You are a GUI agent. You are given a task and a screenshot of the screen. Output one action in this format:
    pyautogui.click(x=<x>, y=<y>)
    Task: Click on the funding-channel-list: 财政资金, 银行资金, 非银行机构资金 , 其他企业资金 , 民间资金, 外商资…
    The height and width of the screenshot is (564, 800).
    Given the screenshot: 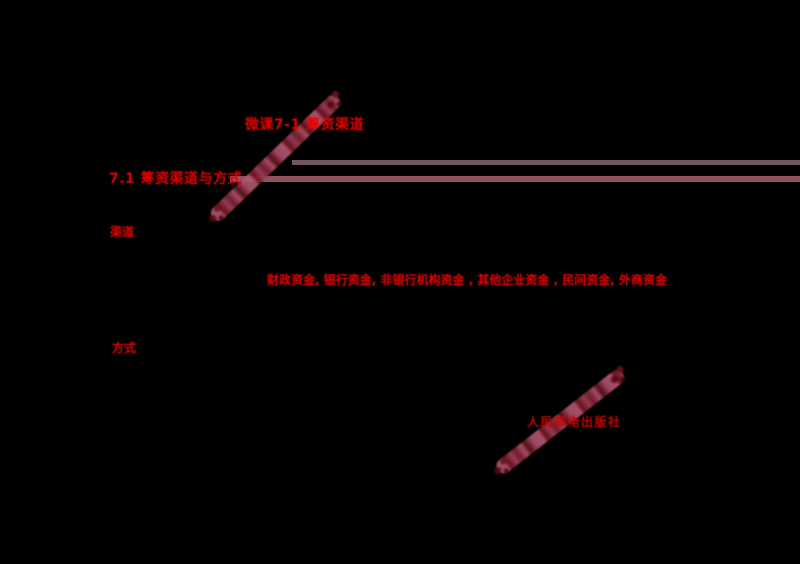 What is the action you would take?
    pyautogui.click(x=467, y=280)
    